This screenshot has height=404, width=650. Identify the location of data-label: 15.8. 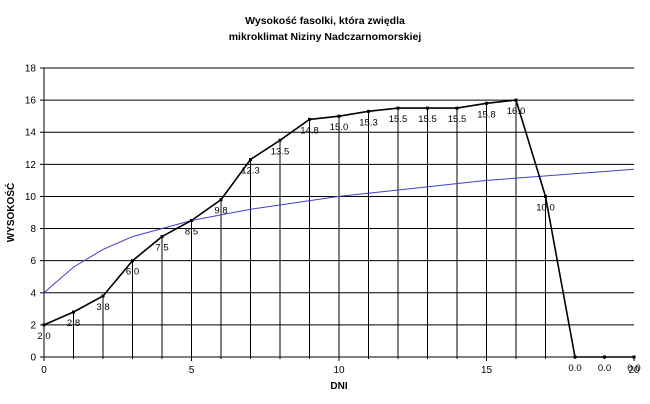
(486, 114).